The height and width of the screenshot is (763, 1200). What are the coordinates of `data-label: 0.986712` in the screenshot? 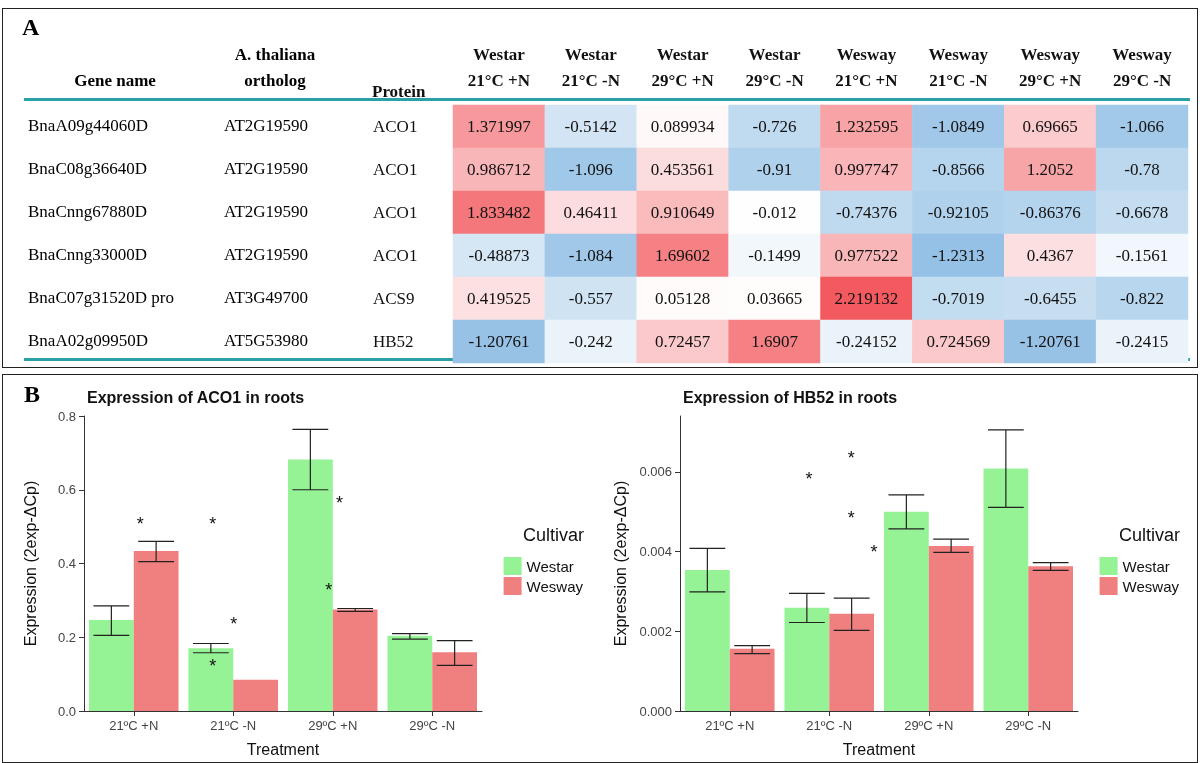 It's located at (499, 169).